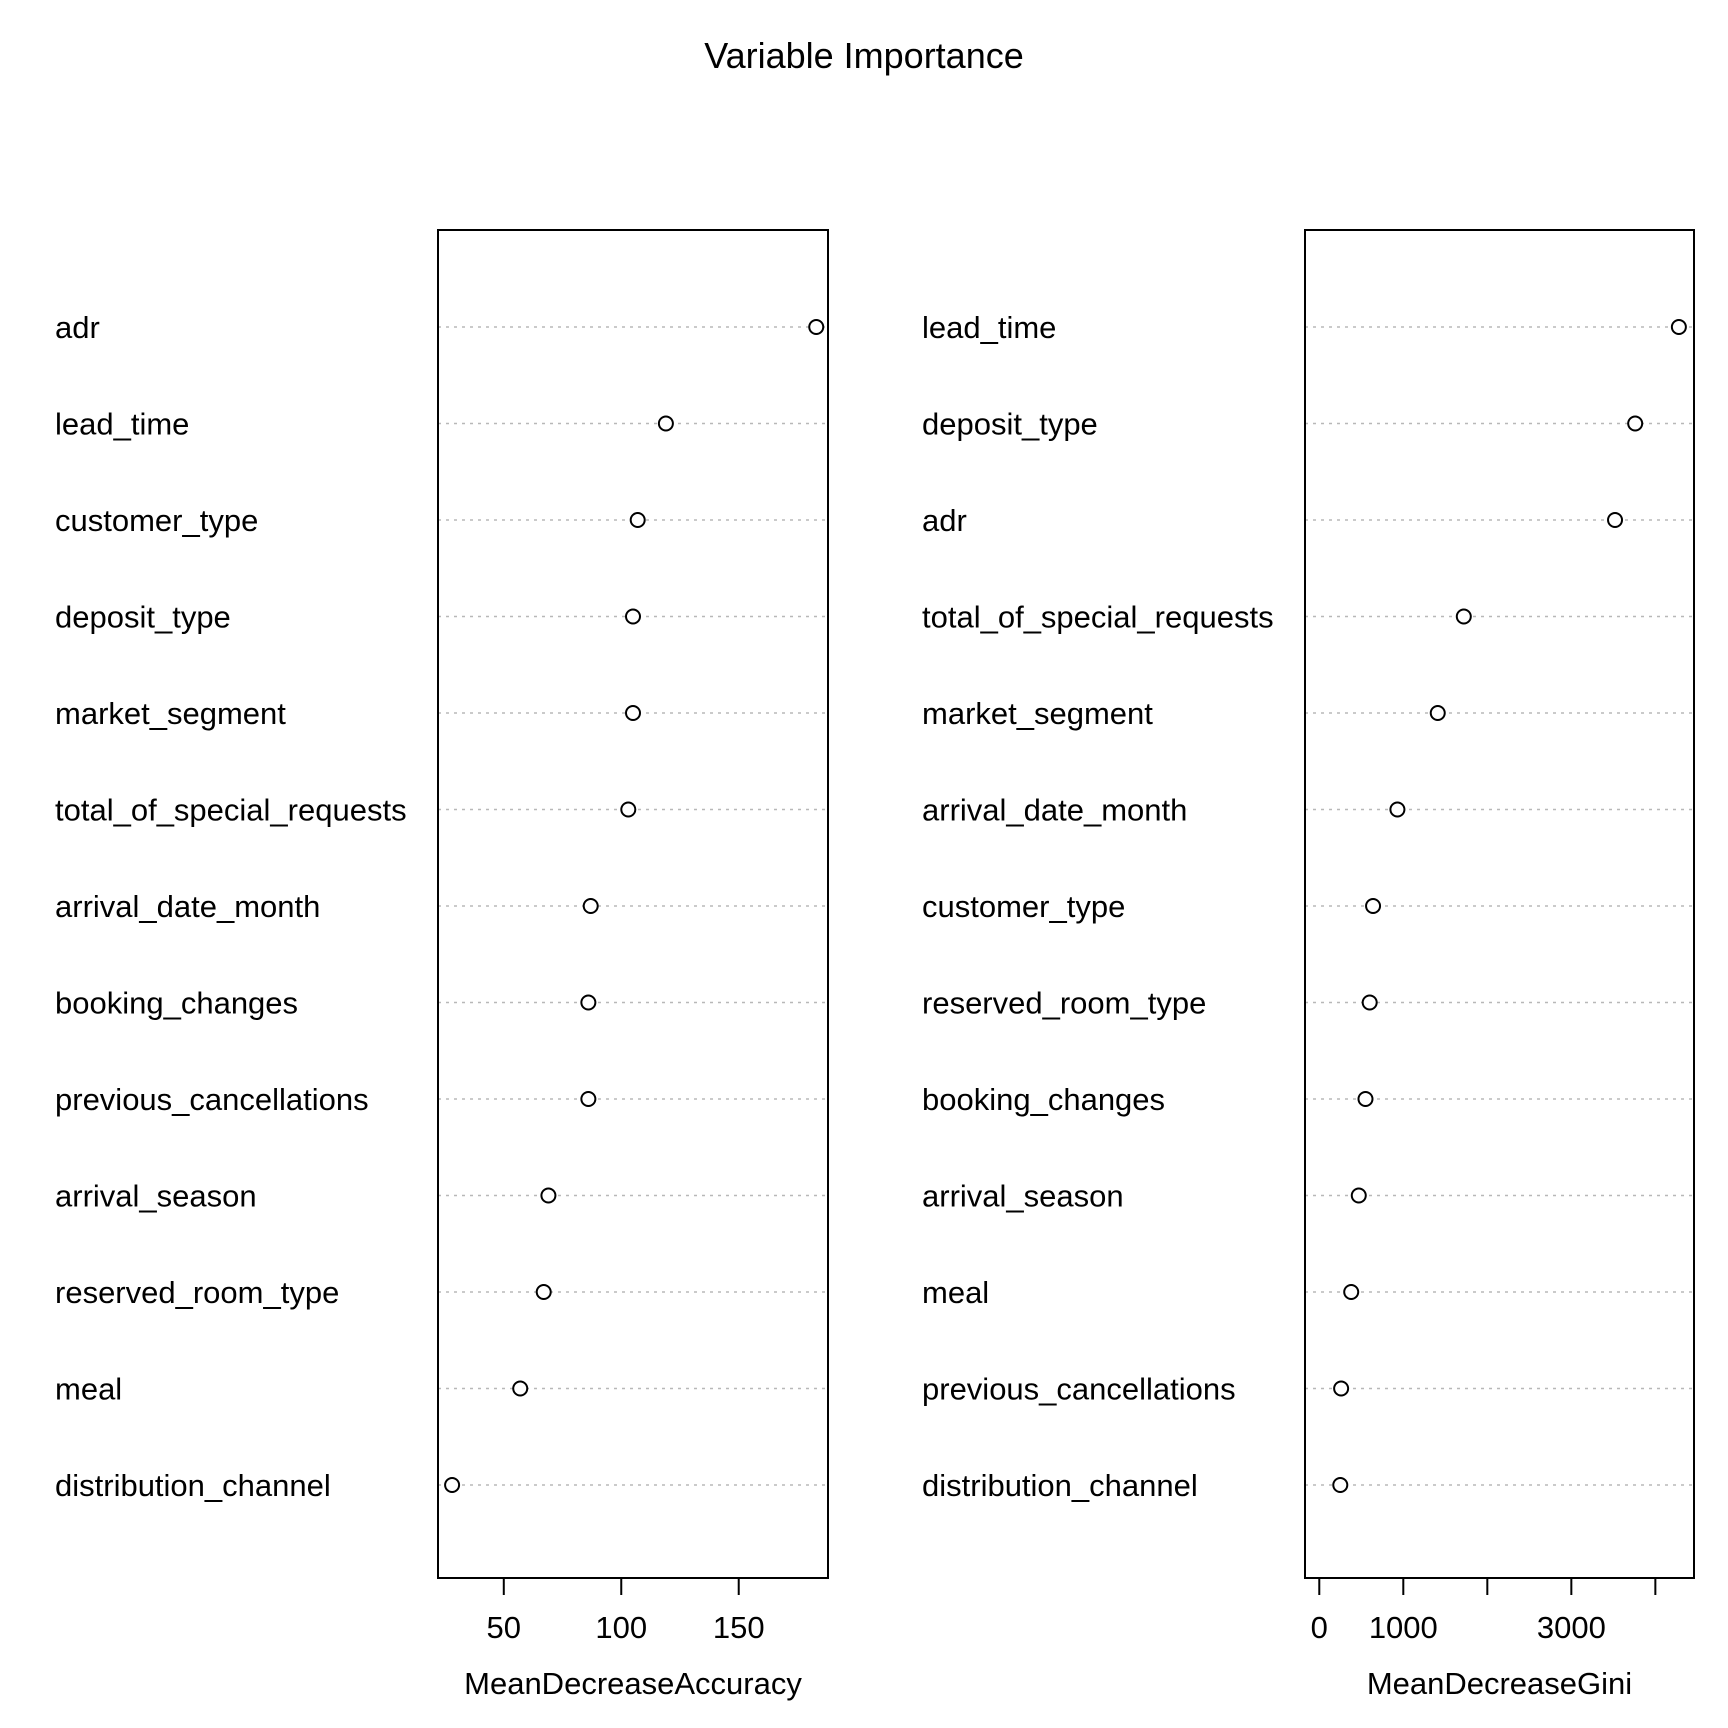 The image size is (1728, 1728). What do you see at coordinates (1403, 1627) in the screenshot?
I see `x-tick-label: 1000` at bounding box center [1403, 1627].